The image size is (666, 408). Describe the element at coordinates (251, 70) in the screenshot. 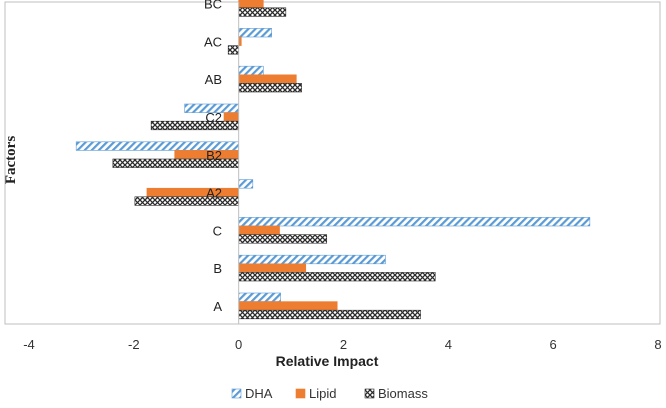

I see `bar-dha-ab` at that location.